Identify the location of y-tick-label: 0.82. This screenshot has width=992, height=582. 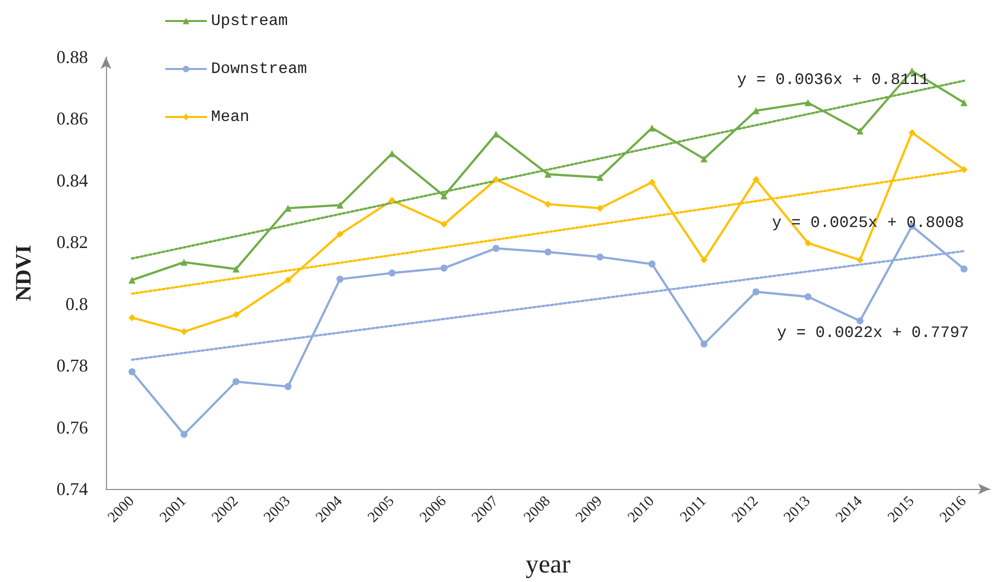
(72, 242).